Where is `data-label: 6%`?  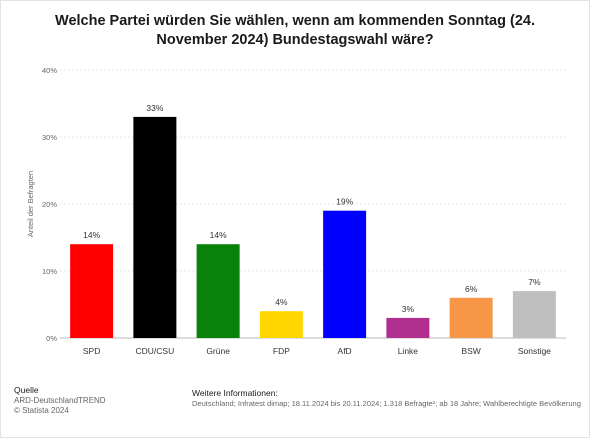 data-label: 6% is located at coordinates (471, 289).